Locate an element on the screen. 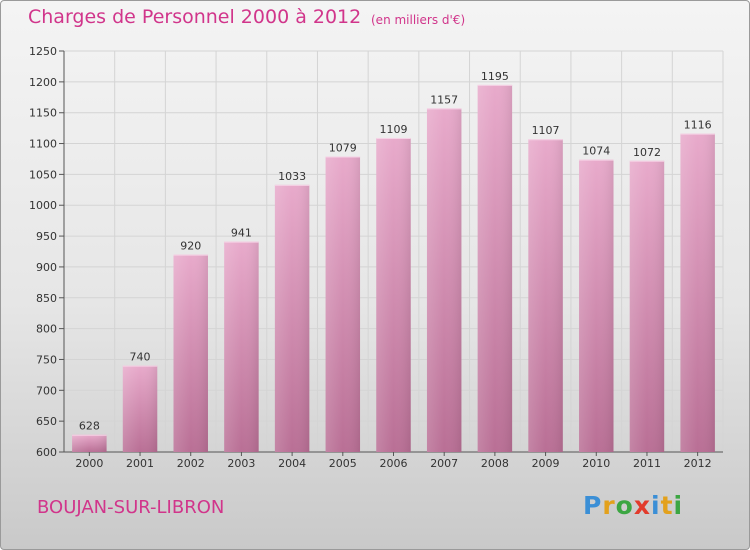  x-tick-label-2005: 2005 is located at coordinates (343, 463).